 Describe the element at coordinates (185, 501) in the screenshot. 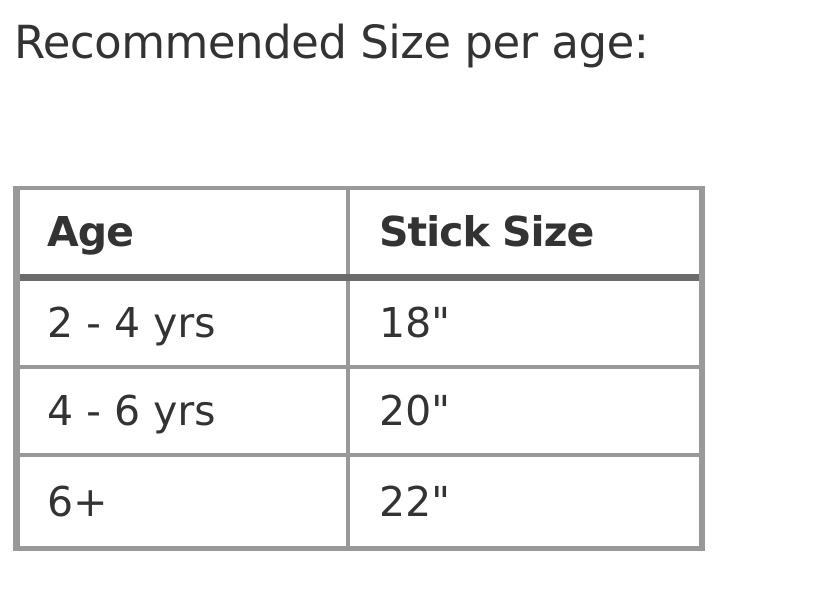

I see `age-cell: 6+` at that location.